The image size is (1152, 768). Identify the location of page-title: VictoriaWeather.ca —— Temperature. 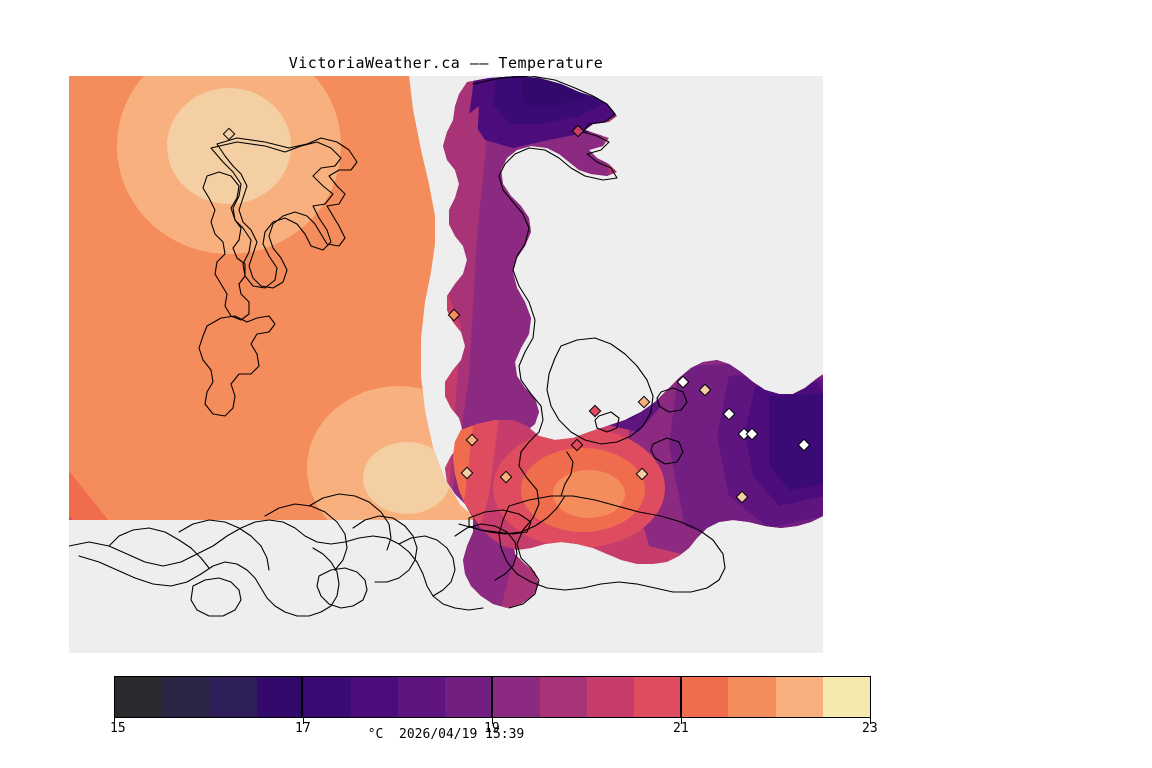
(446, 63).